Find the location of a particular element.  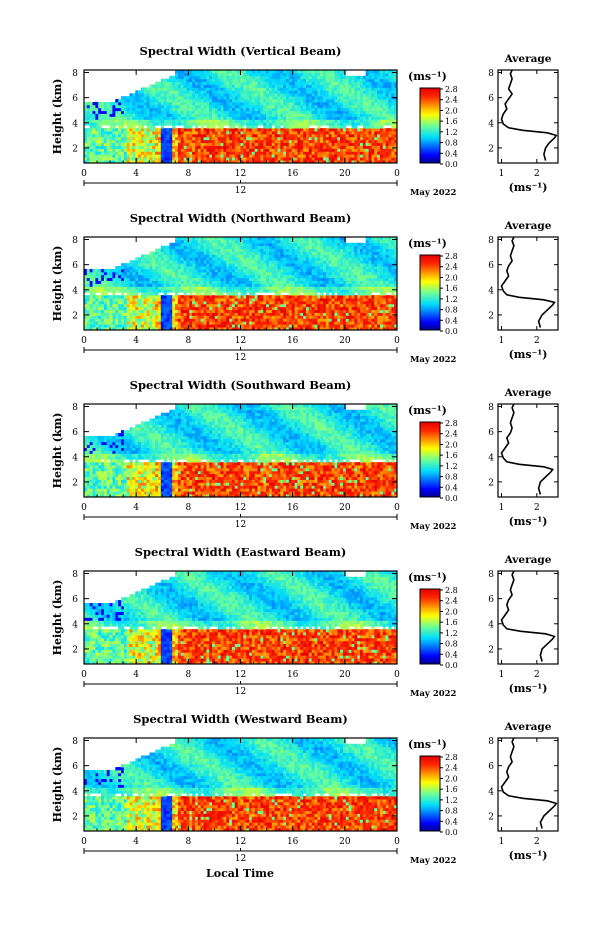

colorbar-tick-label: 2.4 is located at coordinates (451, 267).